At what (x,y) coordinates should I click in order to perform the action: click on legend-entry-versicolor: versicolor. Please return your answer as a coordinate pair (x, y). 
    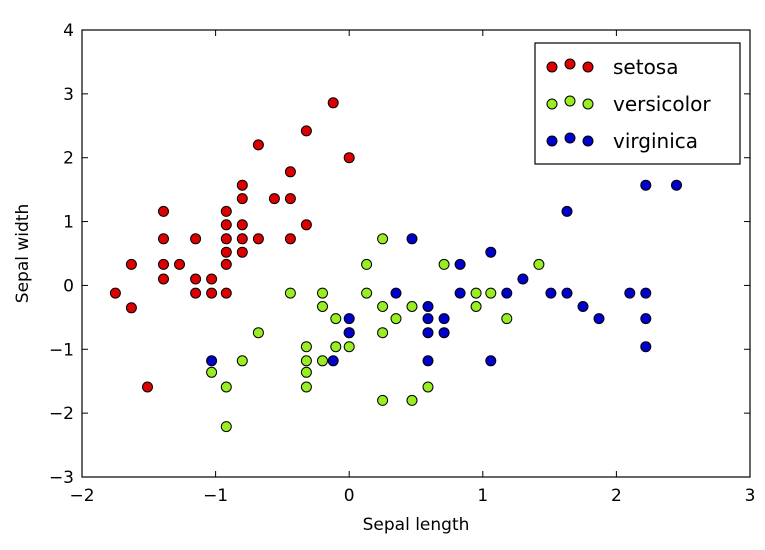
    Looking at the image, I should click on (628, 104).